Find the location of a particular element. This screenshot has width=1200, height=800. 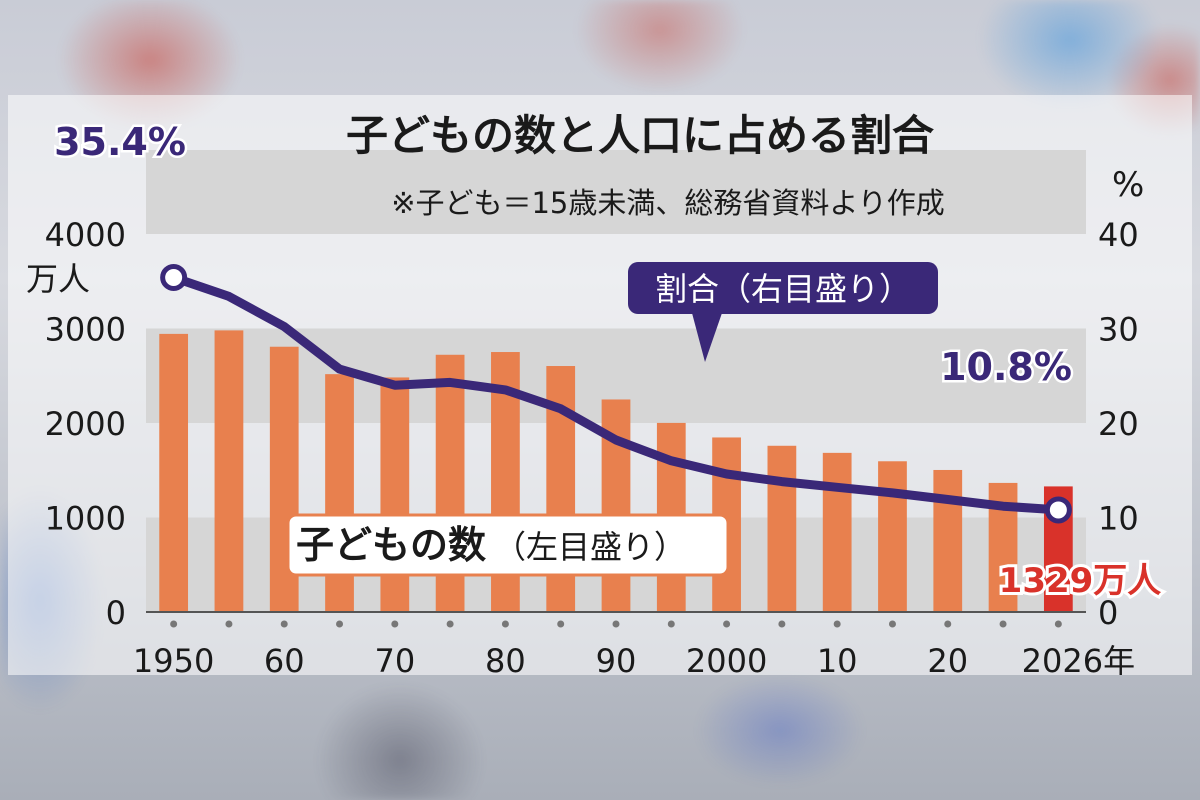

x-tick-label: 20 is located at coordinates (947, 661).